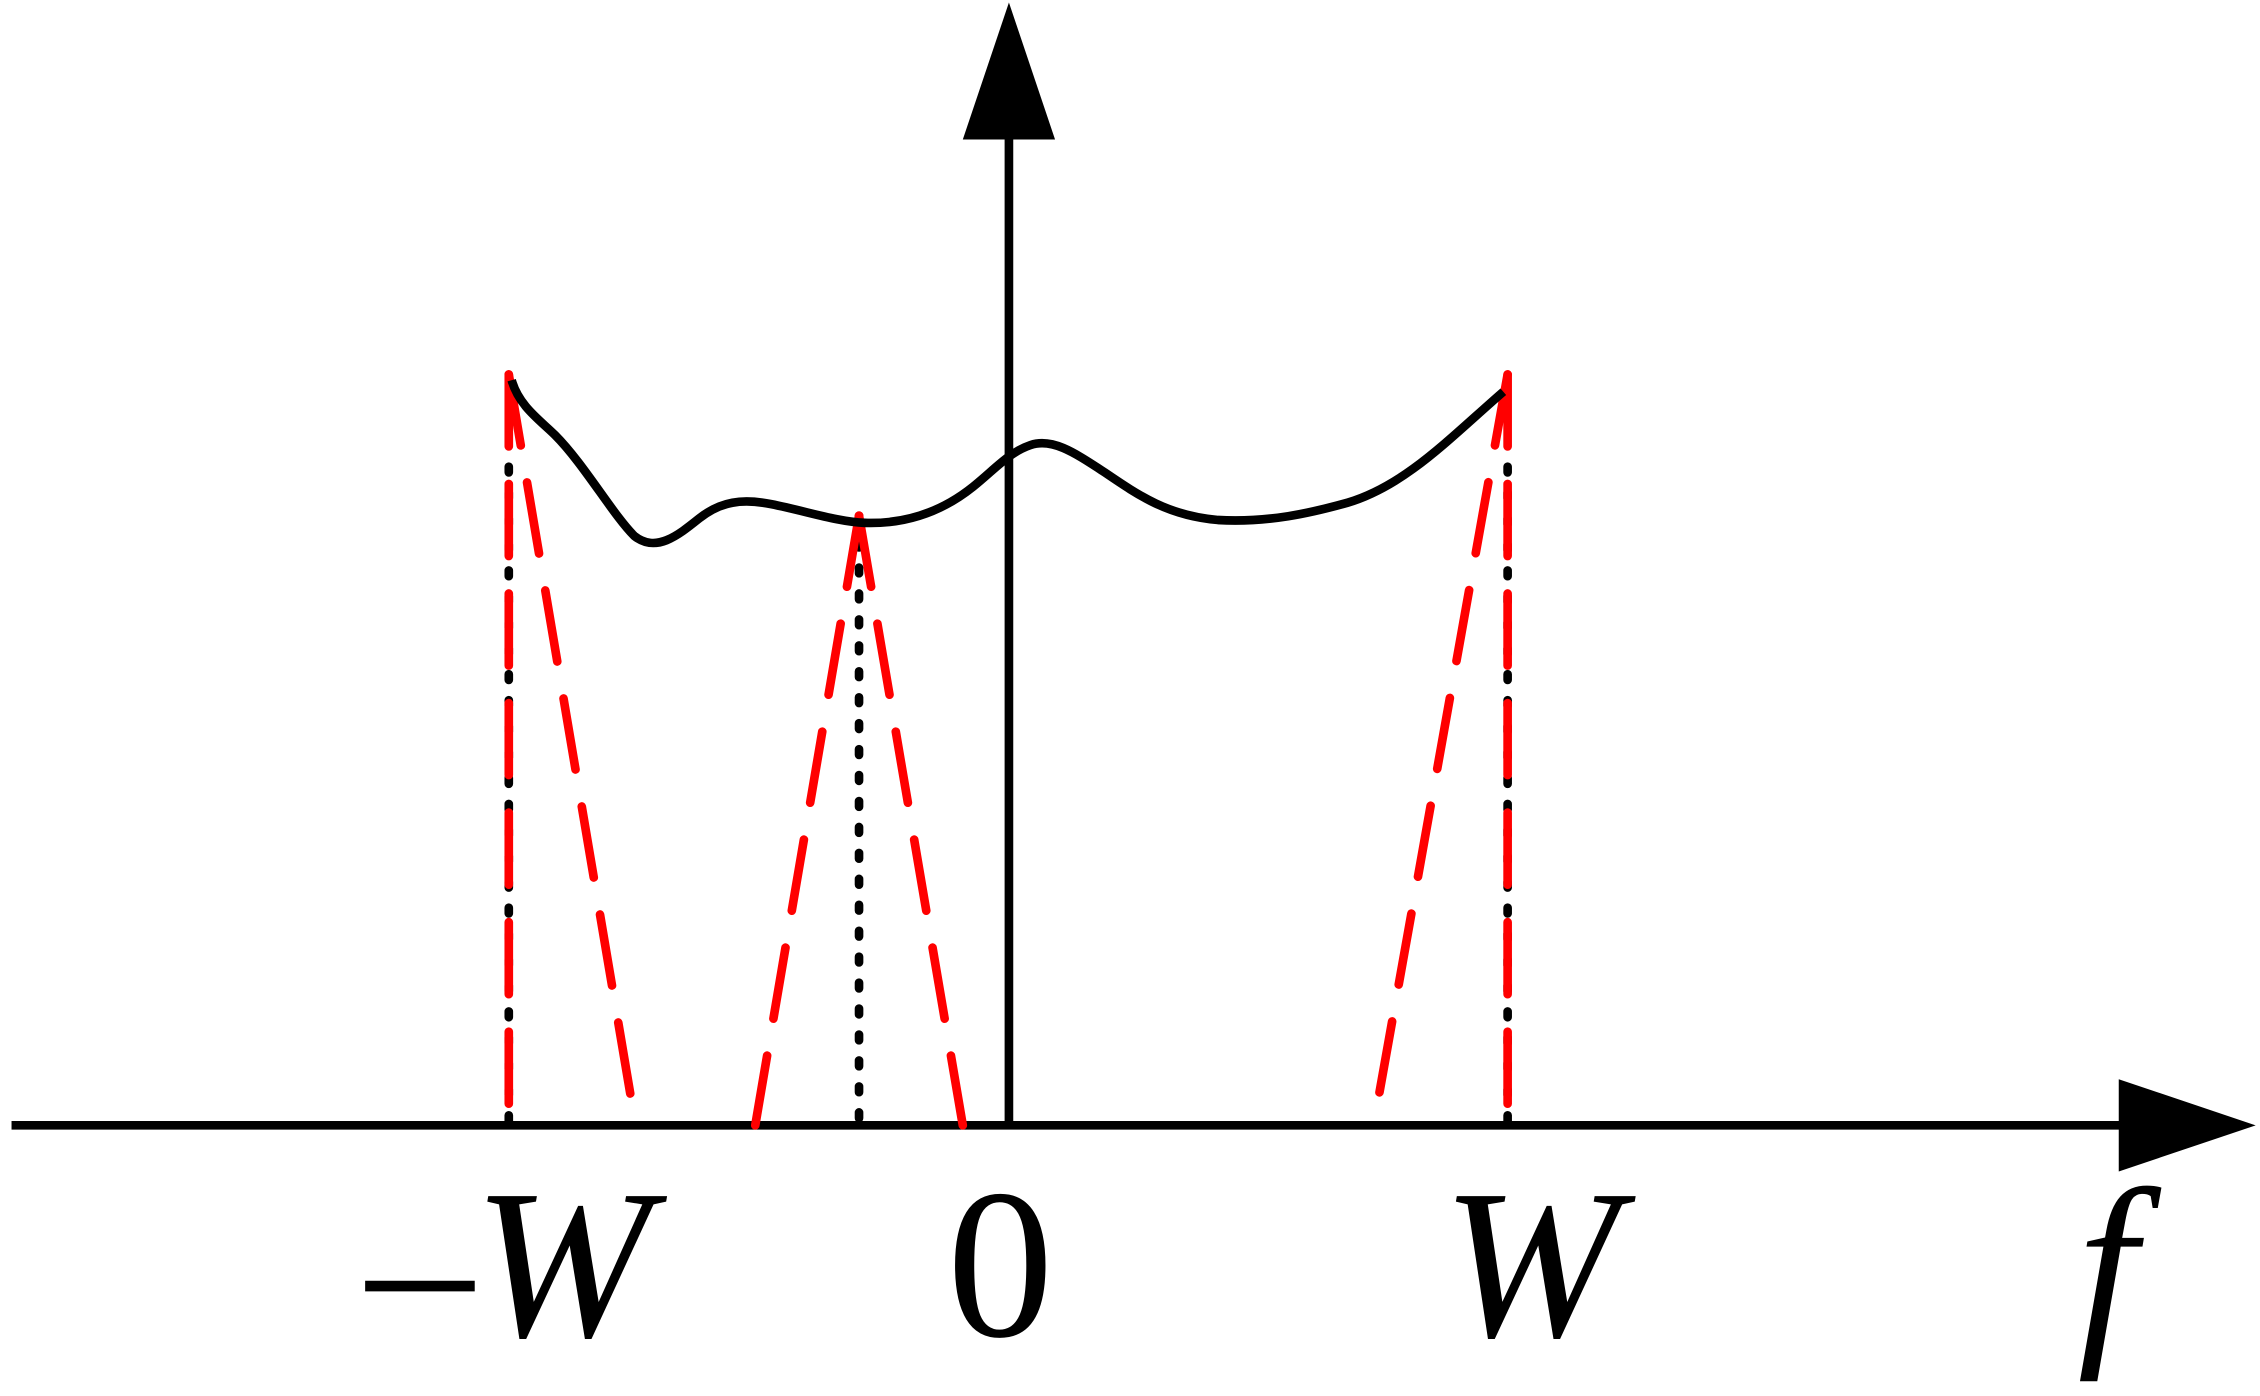  Describe the element at coordinates (1009, 71) in the screenshot. I see `amplitude-axis-arrowhead` at that location.